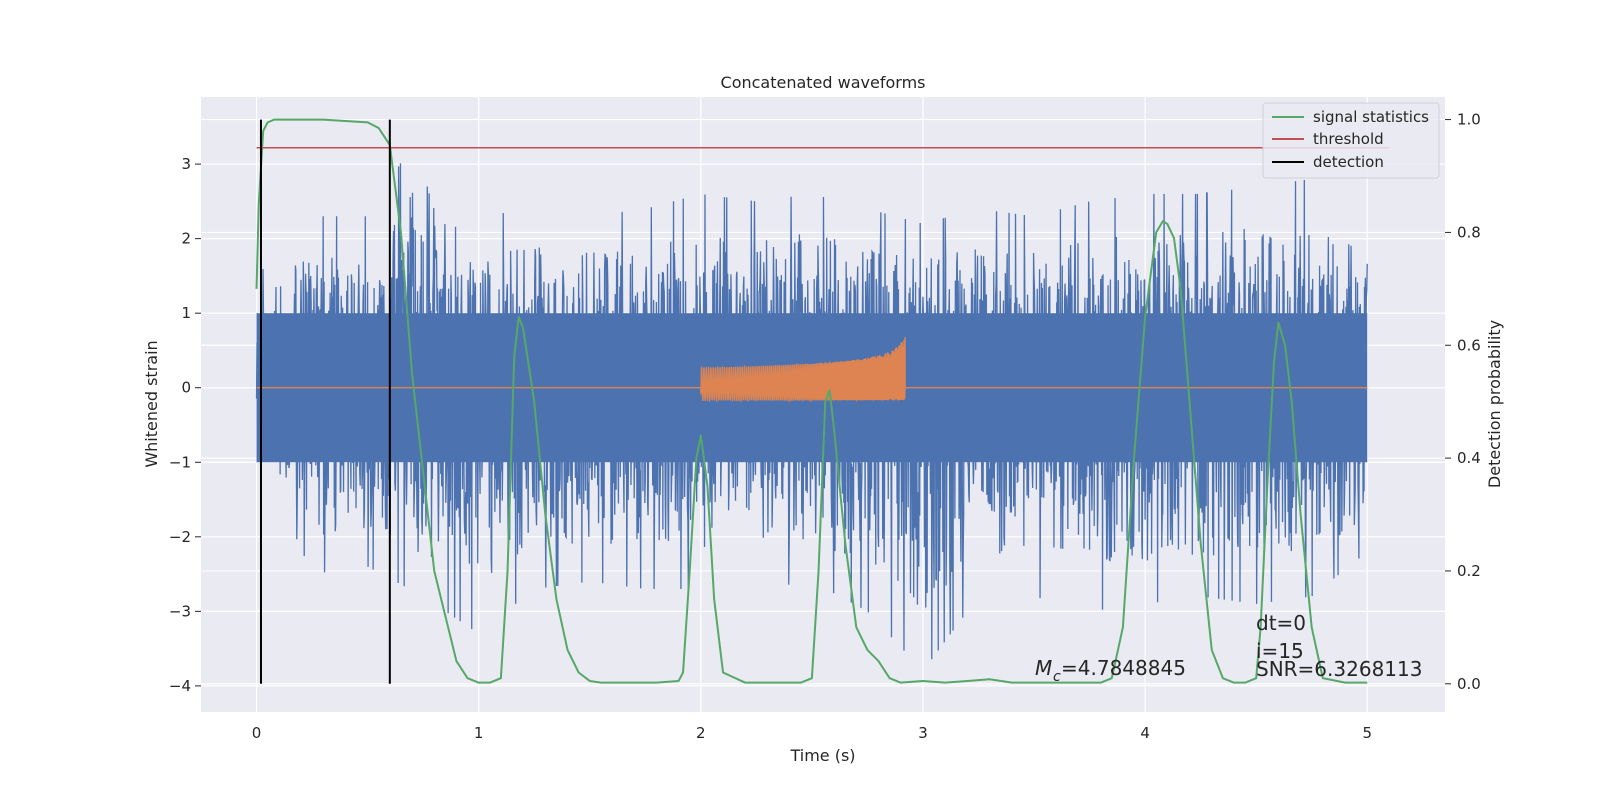 The height and width of the screenshot is (804, 1600). I want to click on y-left-tick-label: −3, so click(180, 611).